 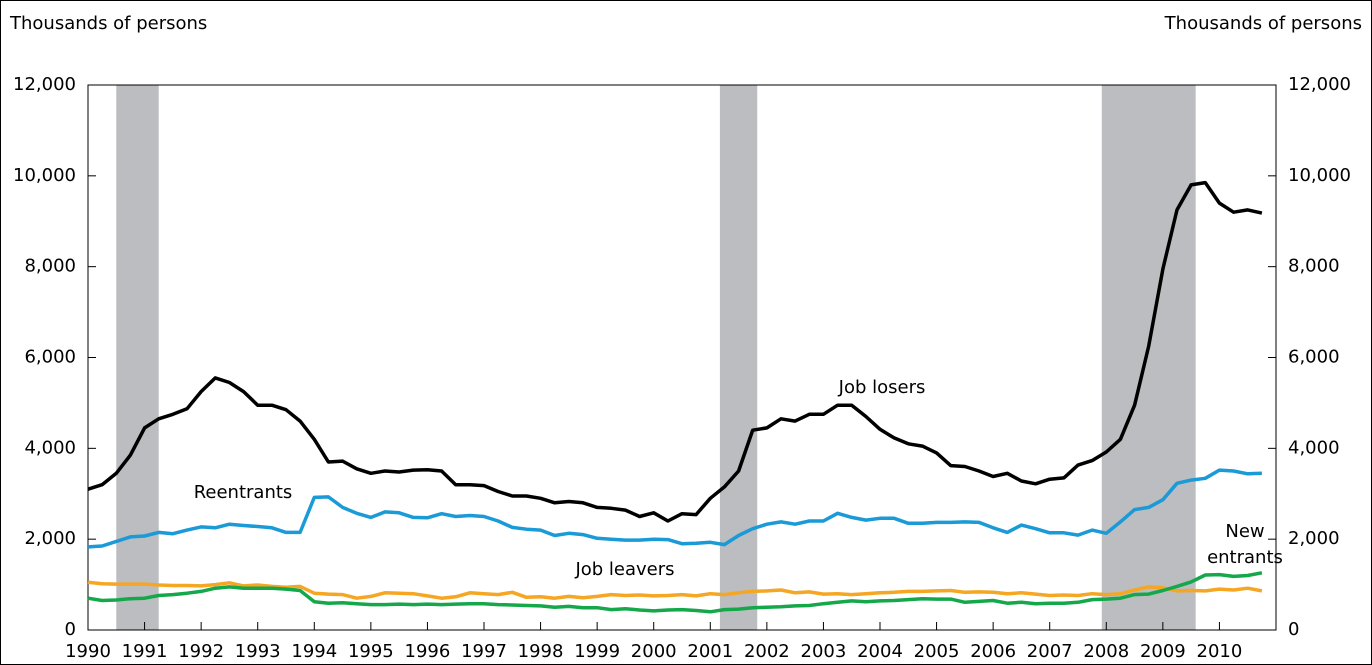 I want to click on y2-tick-label: 10,000, so click(x=1319, y=175).